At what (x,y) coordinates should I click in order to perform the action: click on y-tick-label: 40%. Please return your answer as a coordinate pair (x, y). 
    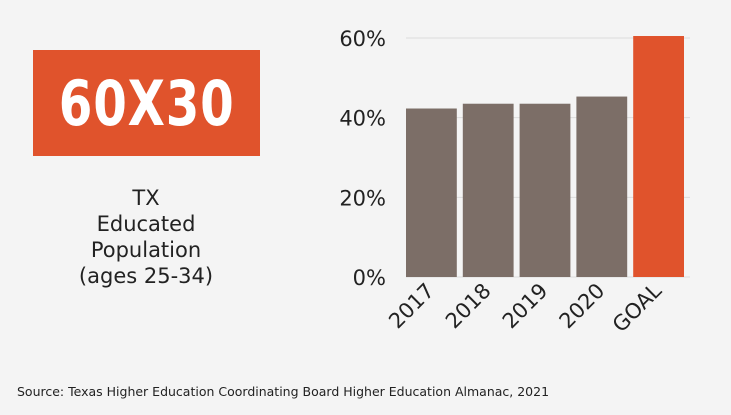
    Looking at the image, I should click on (362, 119).